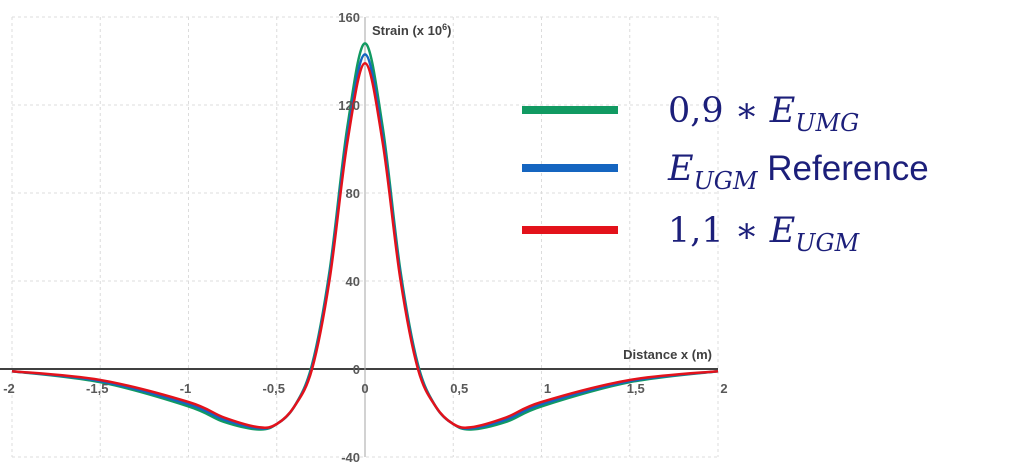  I want to click on legend-label-blue: EUGM Reference, so click(798, 172).